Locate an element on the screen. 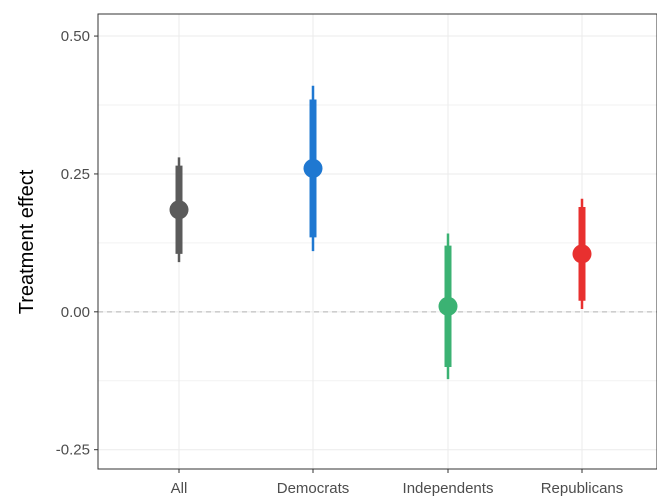 This screenshot has width=657, height=496. point-estimate-democrats is located at coordinates (313, 168).